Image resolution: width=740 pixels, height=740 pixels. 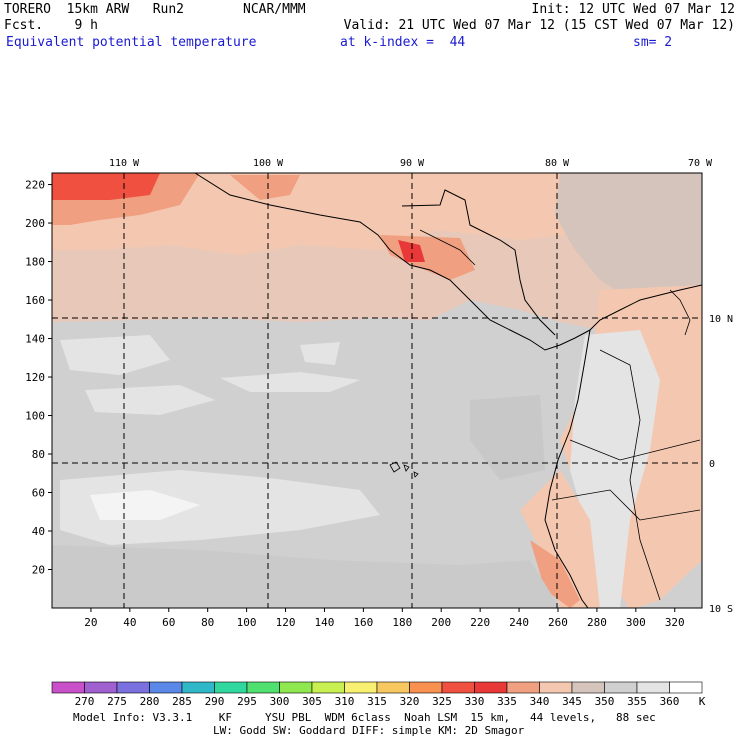 I want to click on x-tick-label: 120, so click(x=286, y=622).